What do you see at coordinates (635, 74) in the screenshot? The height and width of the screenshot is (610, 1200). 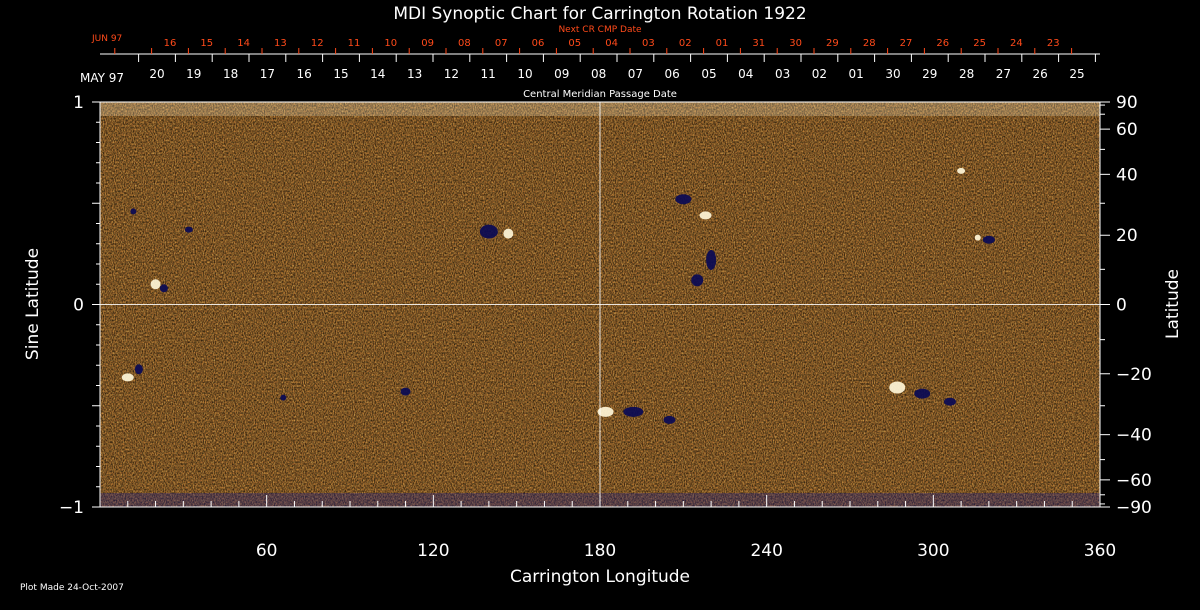 I see `current-date-label: 07` at bounding box center [635, 74].